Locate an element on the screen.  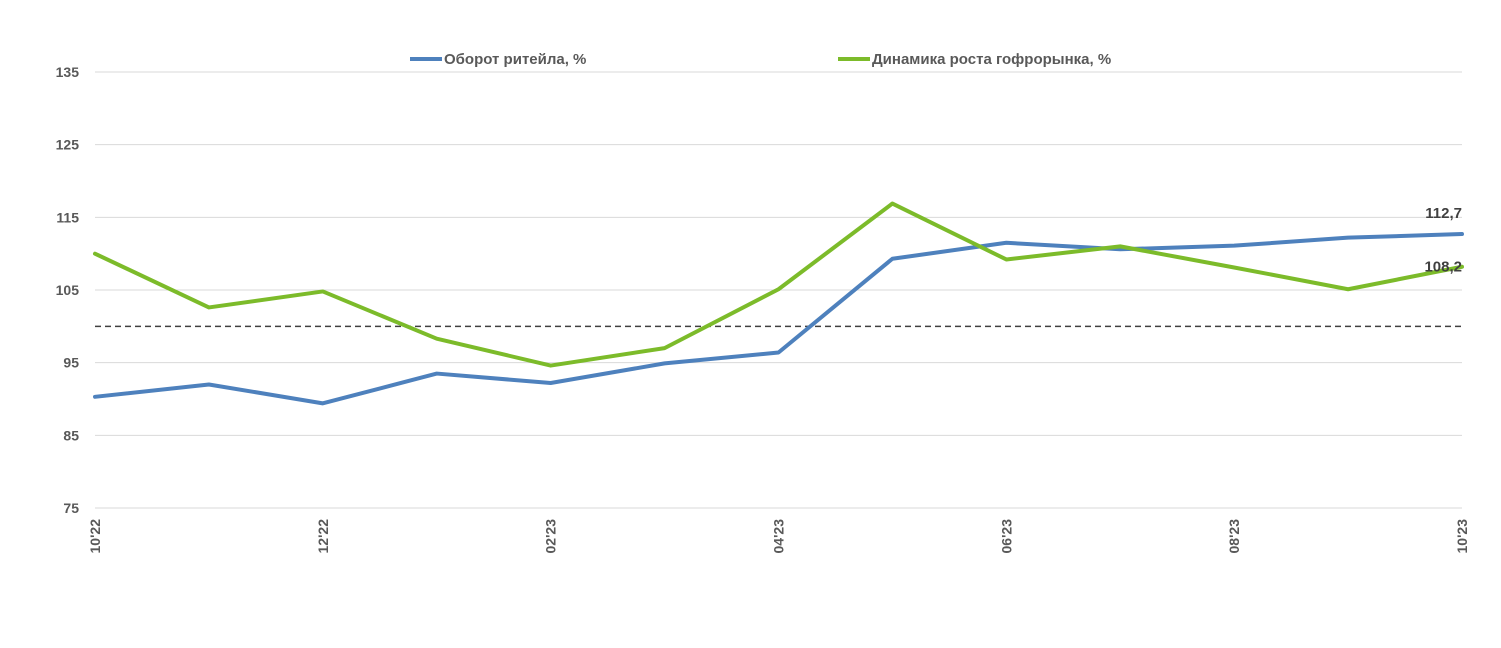
y-tick-label: 105 is located at coordinates (68, 290).